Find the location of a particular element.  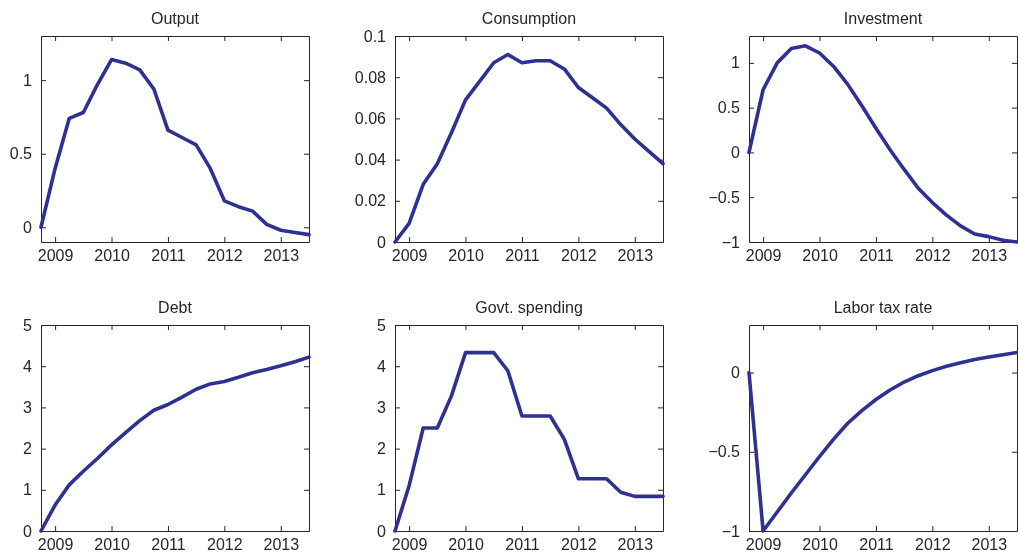

chart-title: Investment is located at coordinates (883, 18).